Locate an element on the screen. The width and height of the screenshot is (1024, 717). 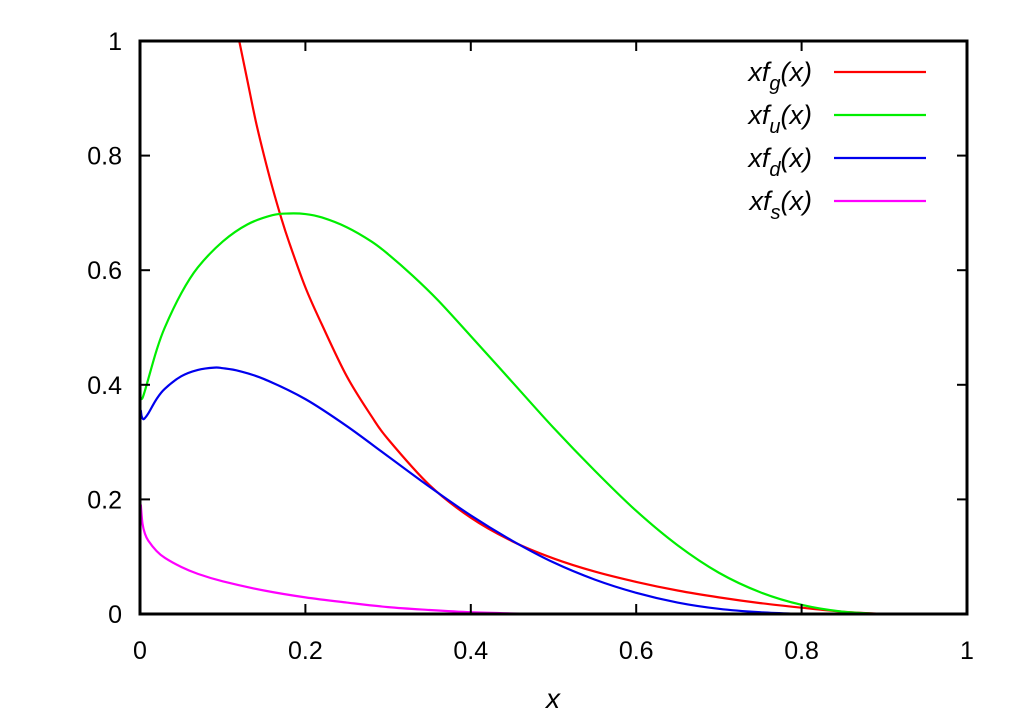
x-tick-label: 0 is located at coordinates (140, 651).